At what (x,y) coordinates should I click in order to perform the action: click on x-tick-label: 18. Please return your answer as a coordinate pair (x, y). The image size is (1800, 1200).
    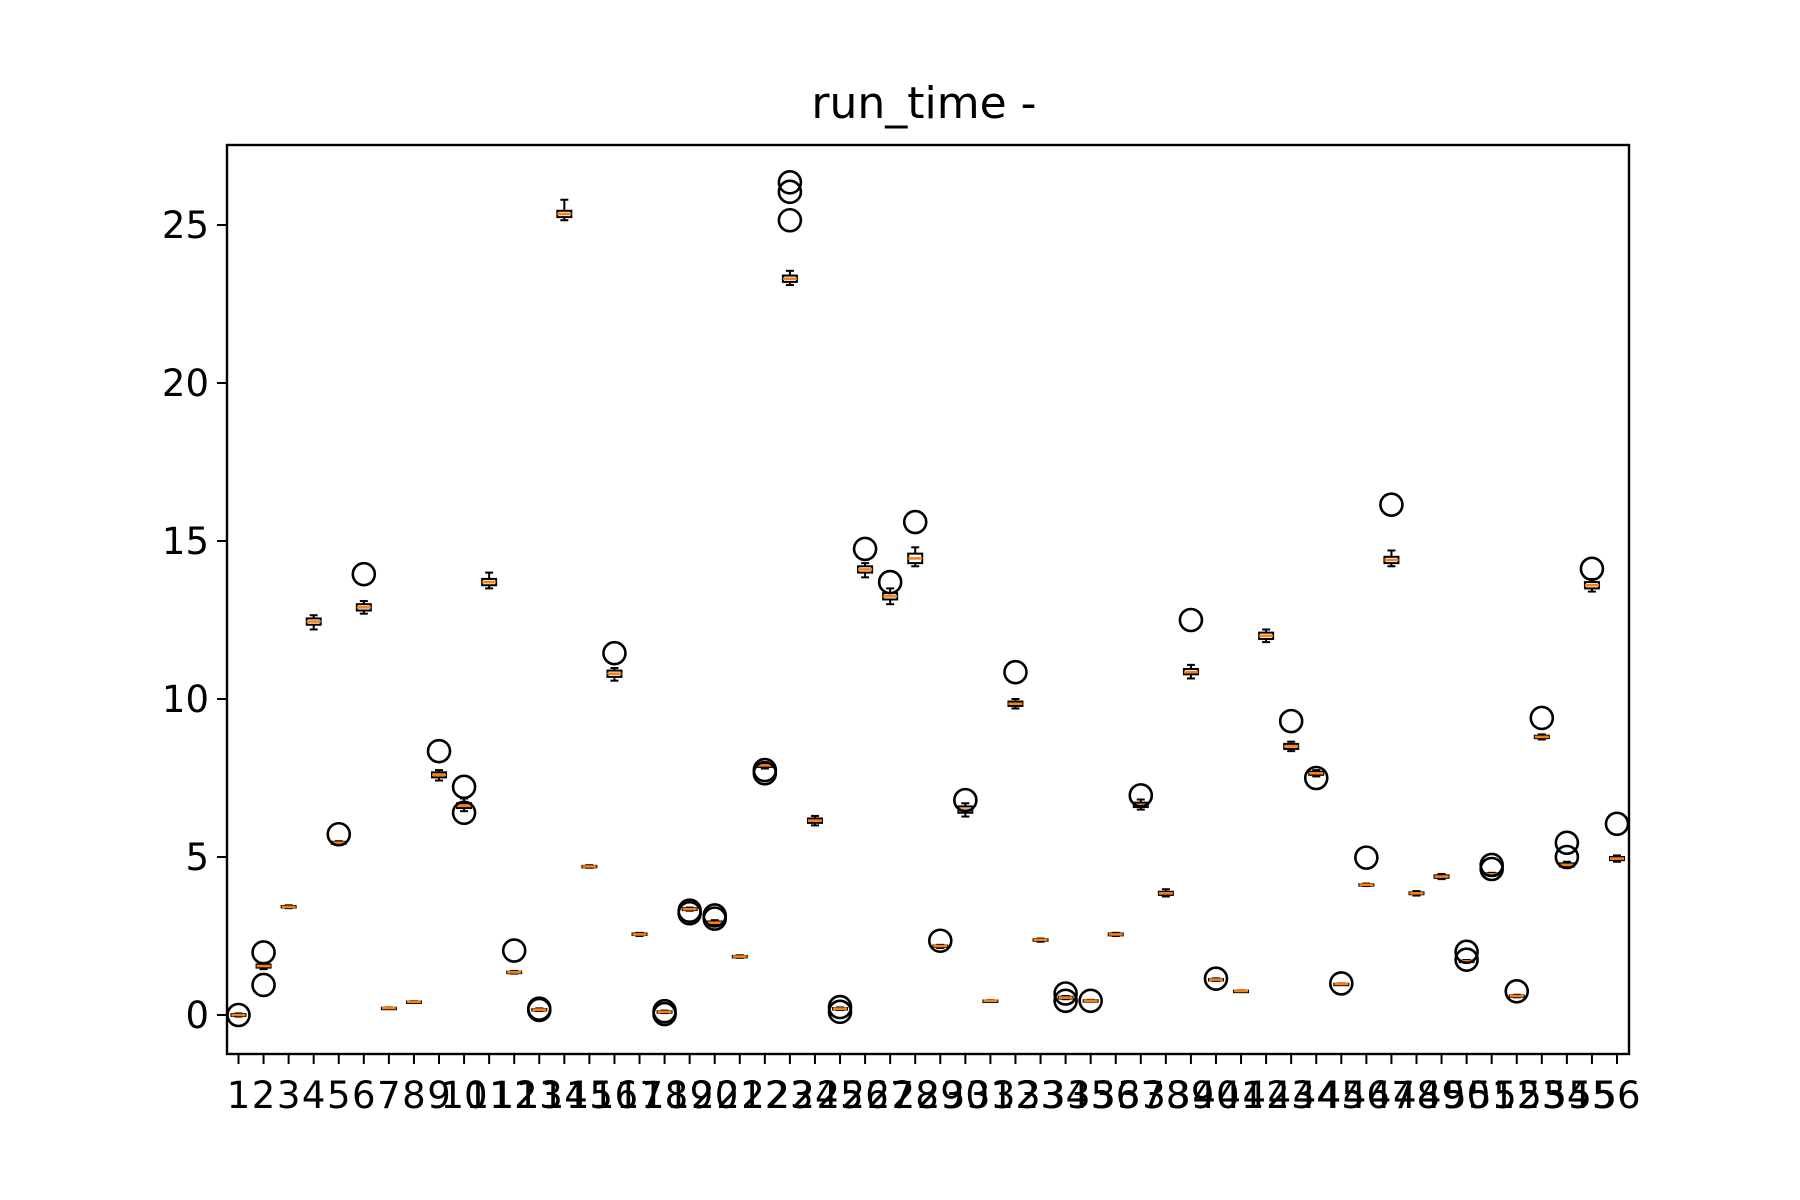
    Looking at the image, I should click on (664, 1095).